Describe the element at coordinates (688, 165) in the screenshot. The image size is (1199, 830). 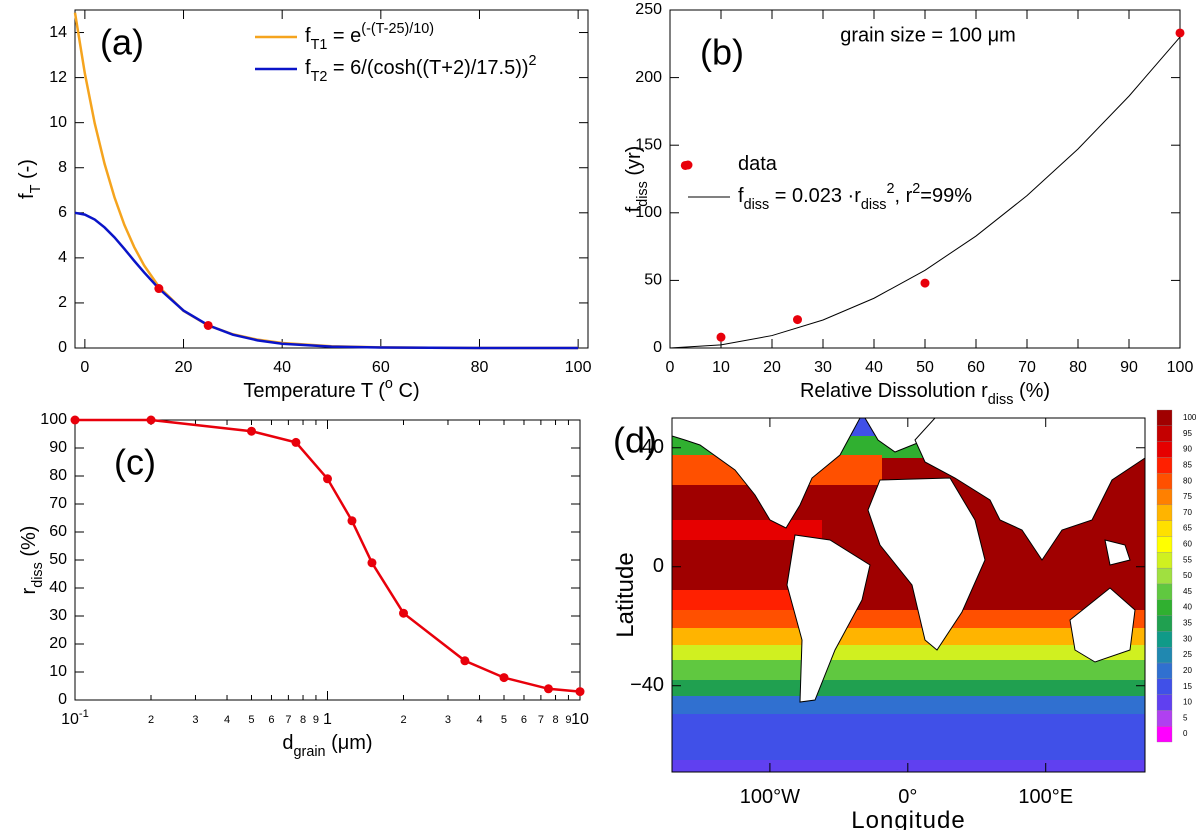
I see `legend-swatch` at that location.